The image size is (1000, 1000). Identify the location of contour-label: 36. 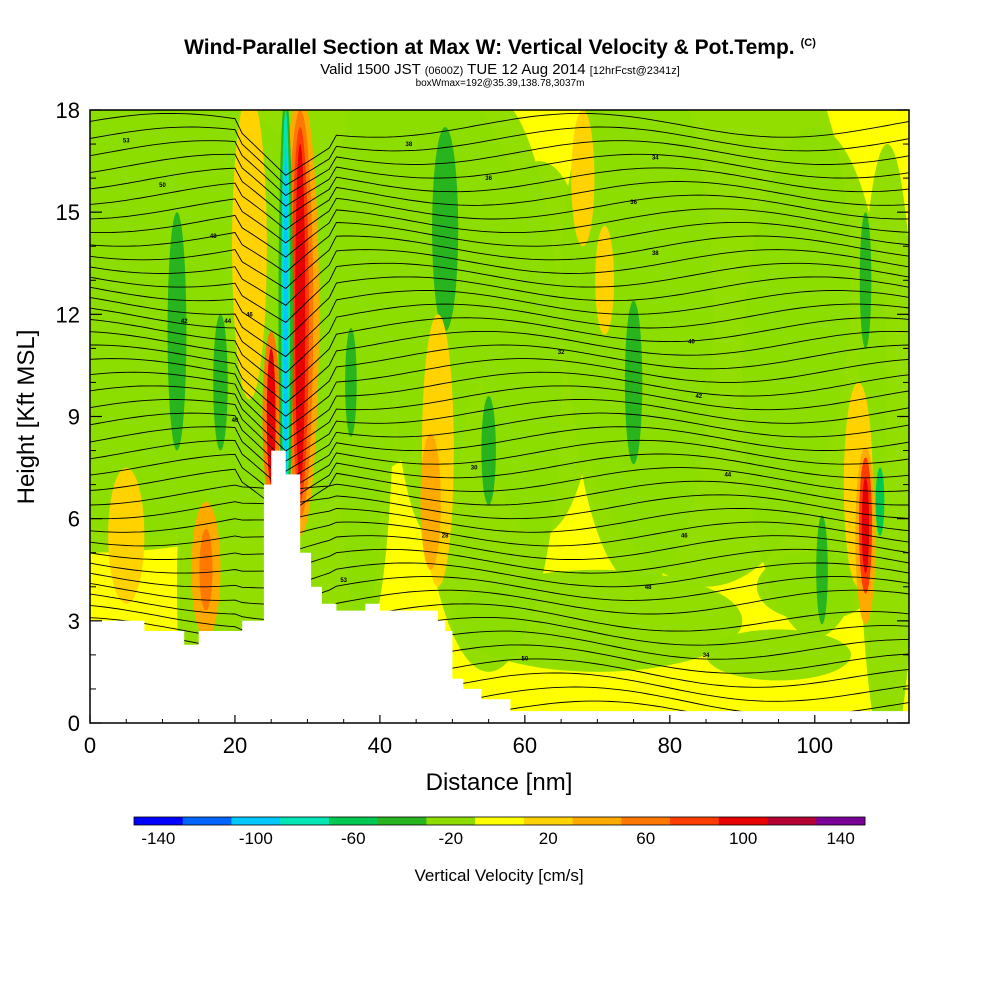
(488, 179).